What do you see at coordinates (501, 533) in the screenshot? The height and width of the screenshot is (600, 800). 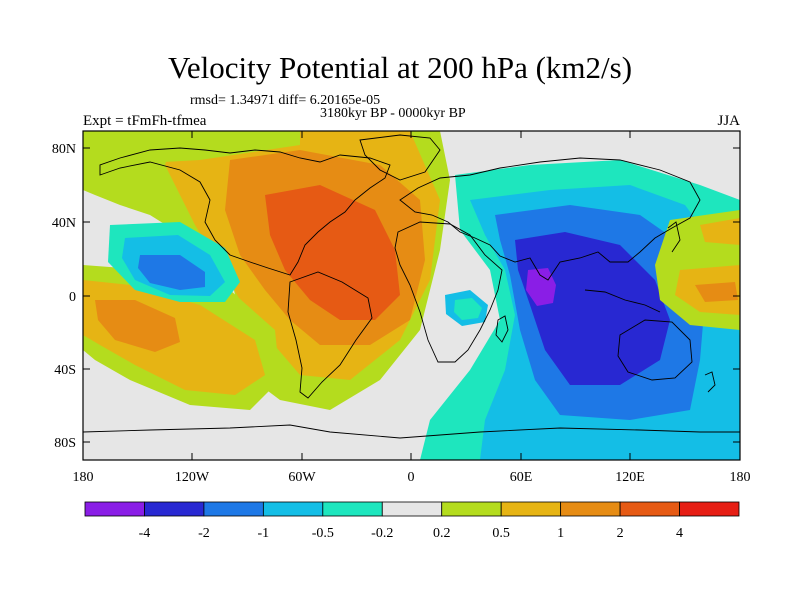 I see `colorbar-label: 0.5` at bounding box center [501, 533].